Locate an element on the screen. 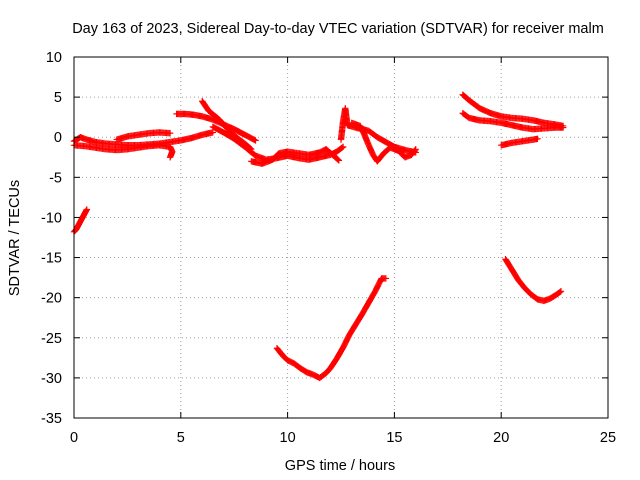  x-axis-label: GPS time / hours is located at coordinates (340, 466).